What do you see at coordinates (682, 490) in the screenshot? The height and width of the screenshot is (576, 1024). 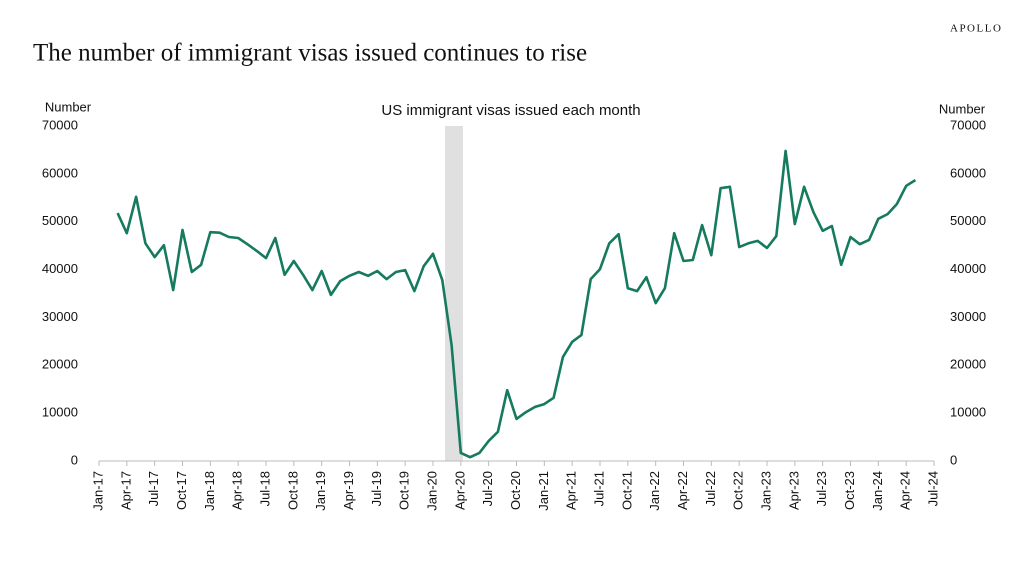 I see `x-tick-label: Apr-22` at bounding box center [682, 490].